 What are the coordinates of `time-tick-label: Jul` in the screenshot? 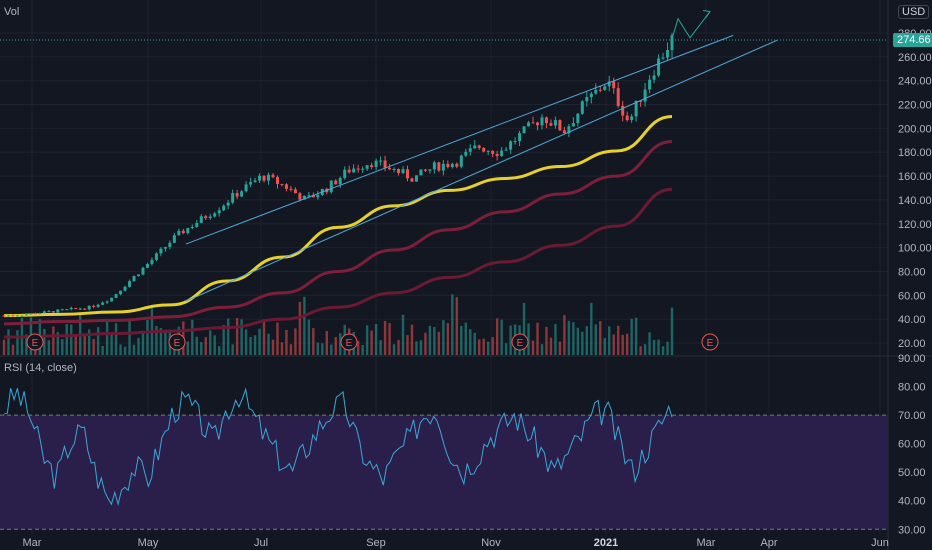 It's located at (261, 543).